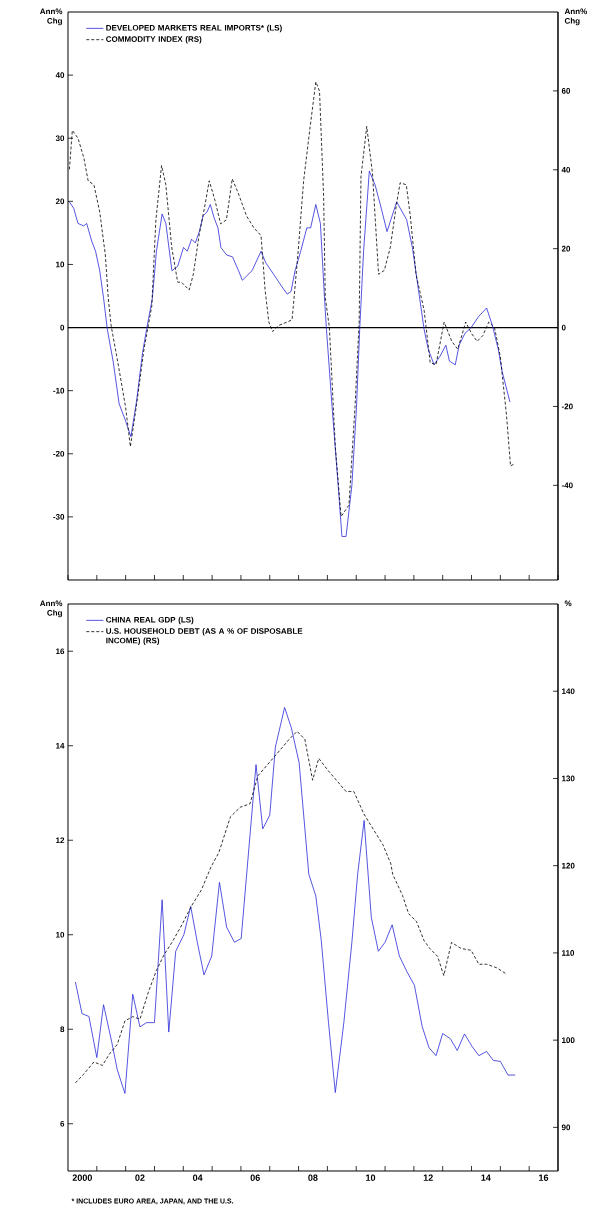 This screenshot has height=1224, width=613. I want to click on y-tick-label: 40, so click(60, 75).